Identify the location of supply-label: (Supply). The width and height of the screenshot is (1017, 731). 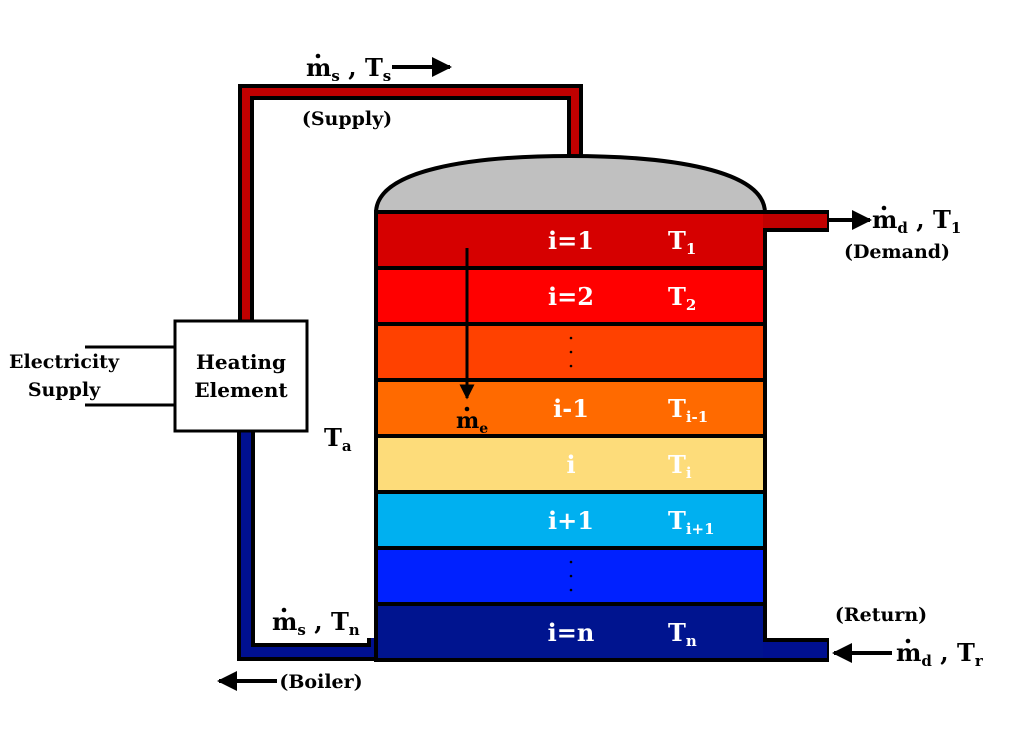
(347, 119).